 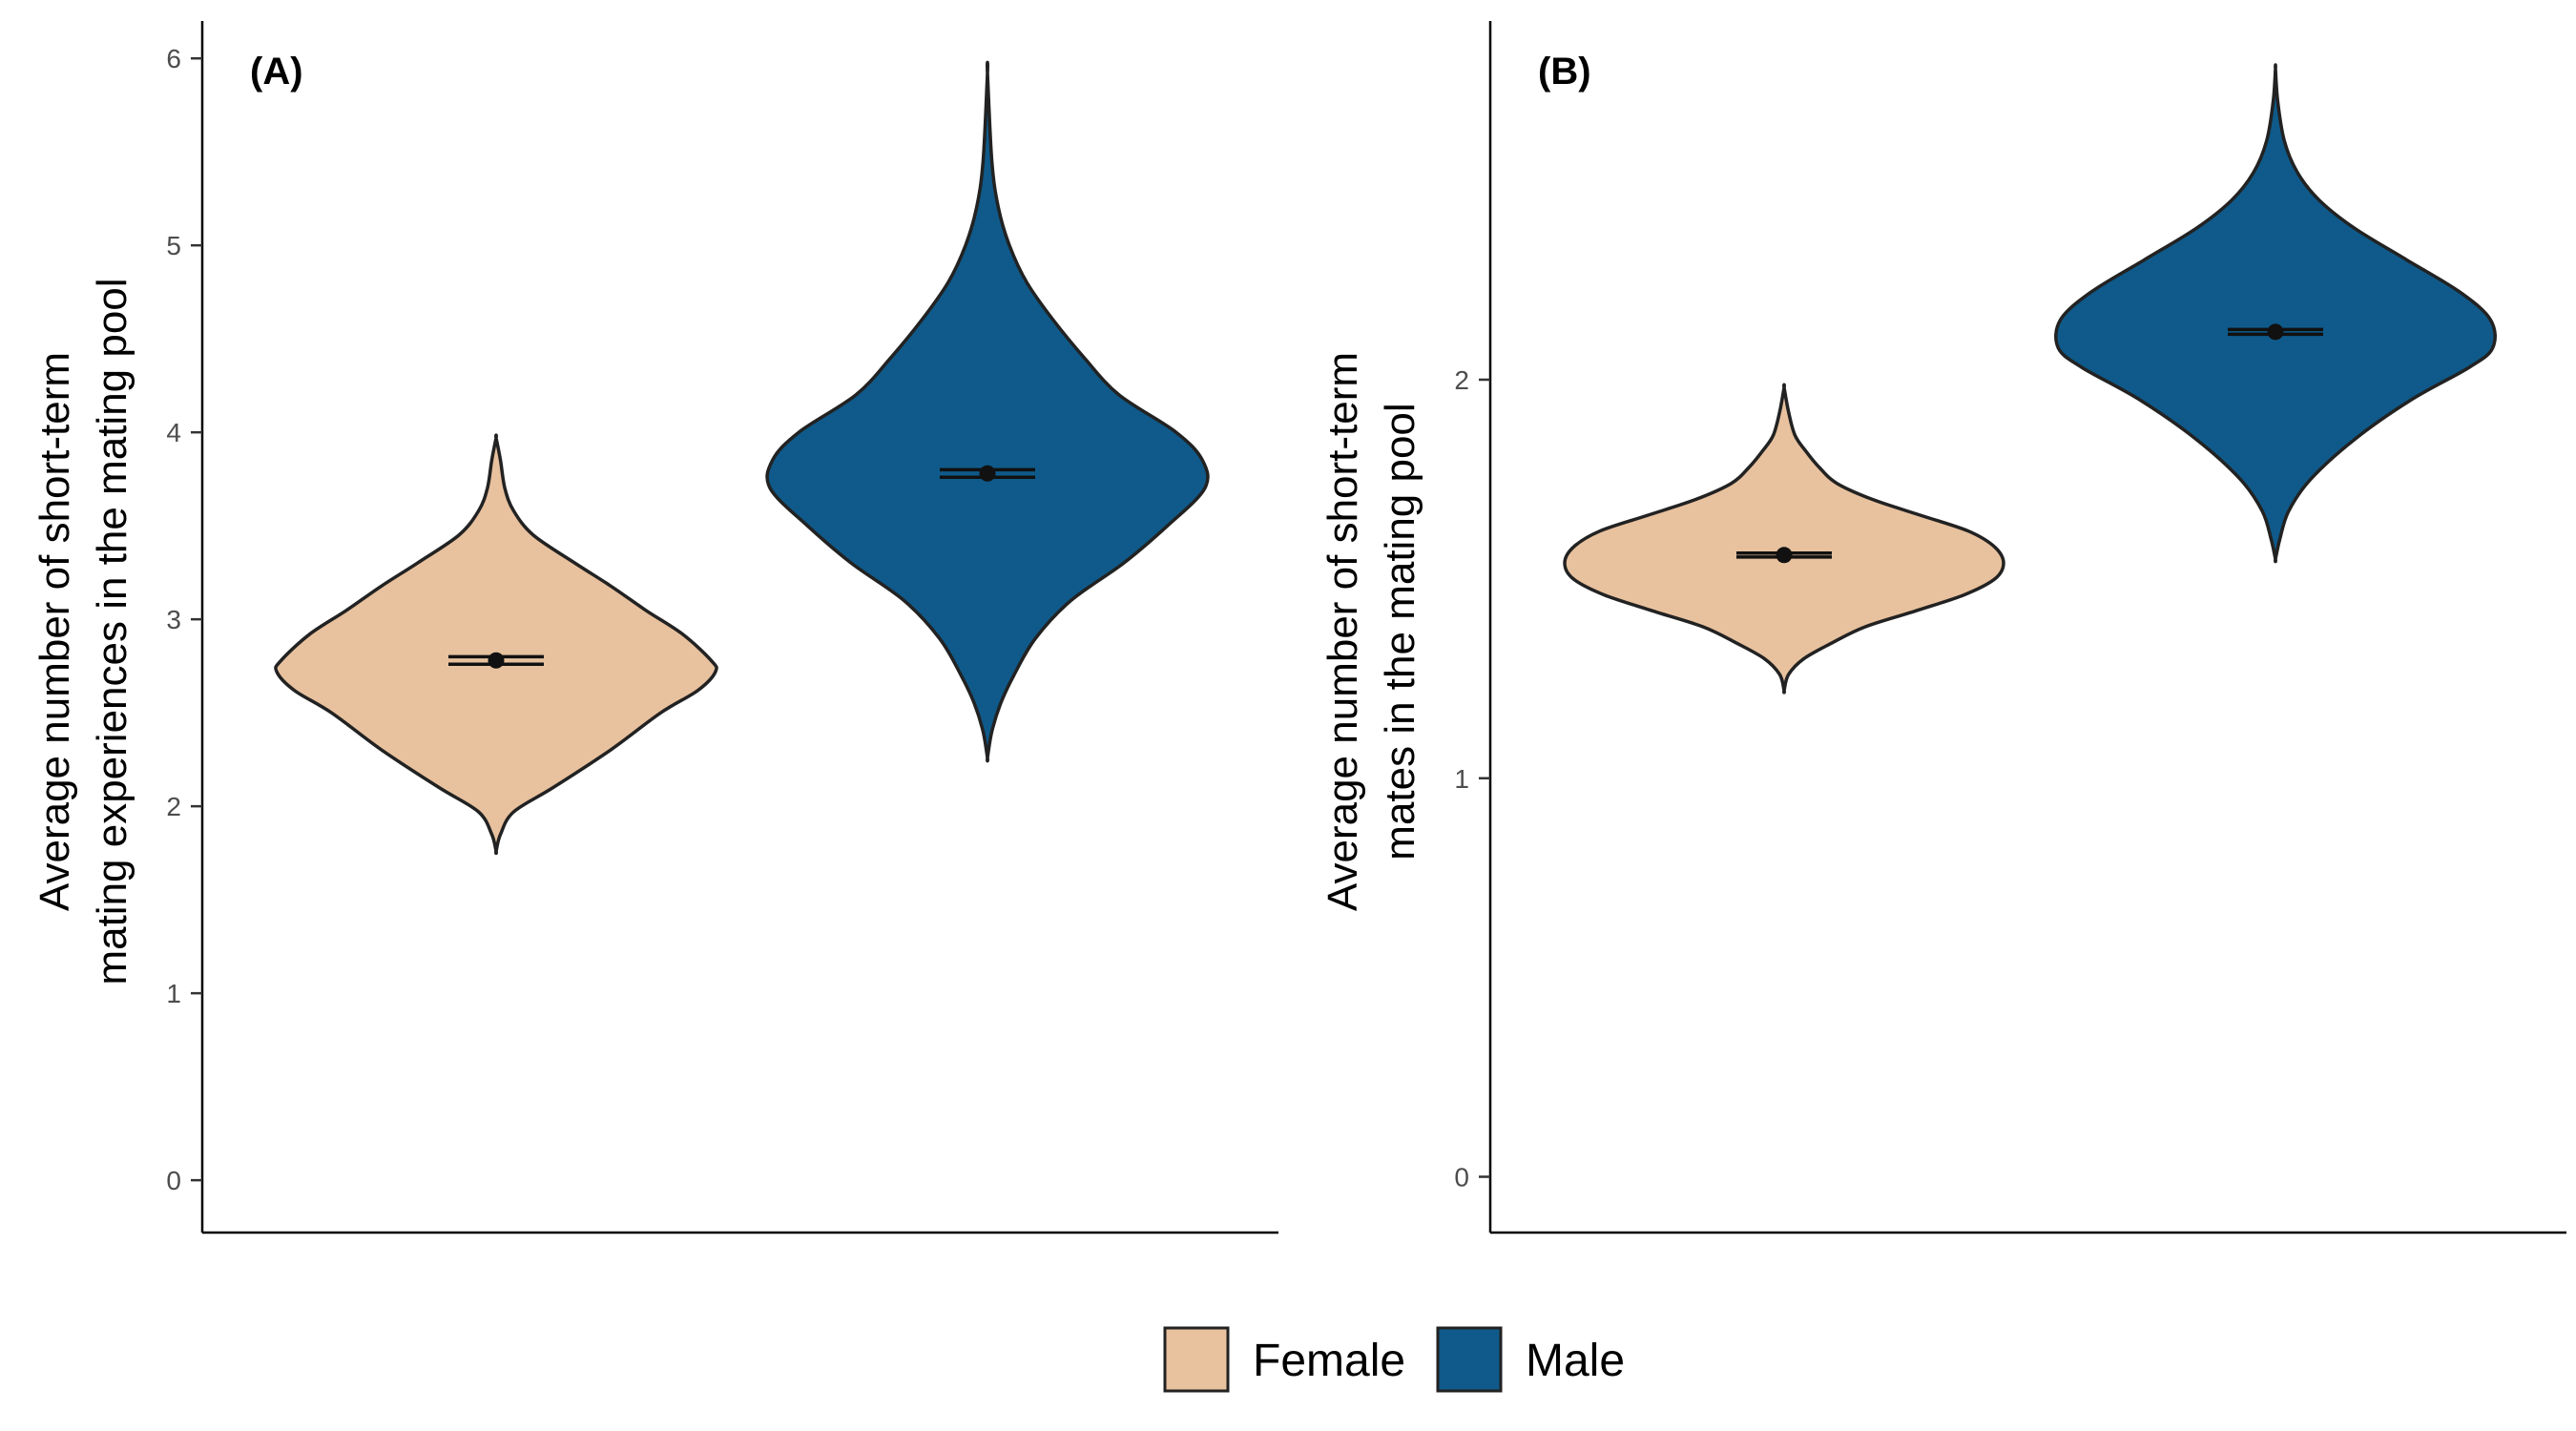 What do you see at coordinates (1575, 1361) in the screenshot?
I see `legend-label: Male` at bounding box center [1575, 1361].